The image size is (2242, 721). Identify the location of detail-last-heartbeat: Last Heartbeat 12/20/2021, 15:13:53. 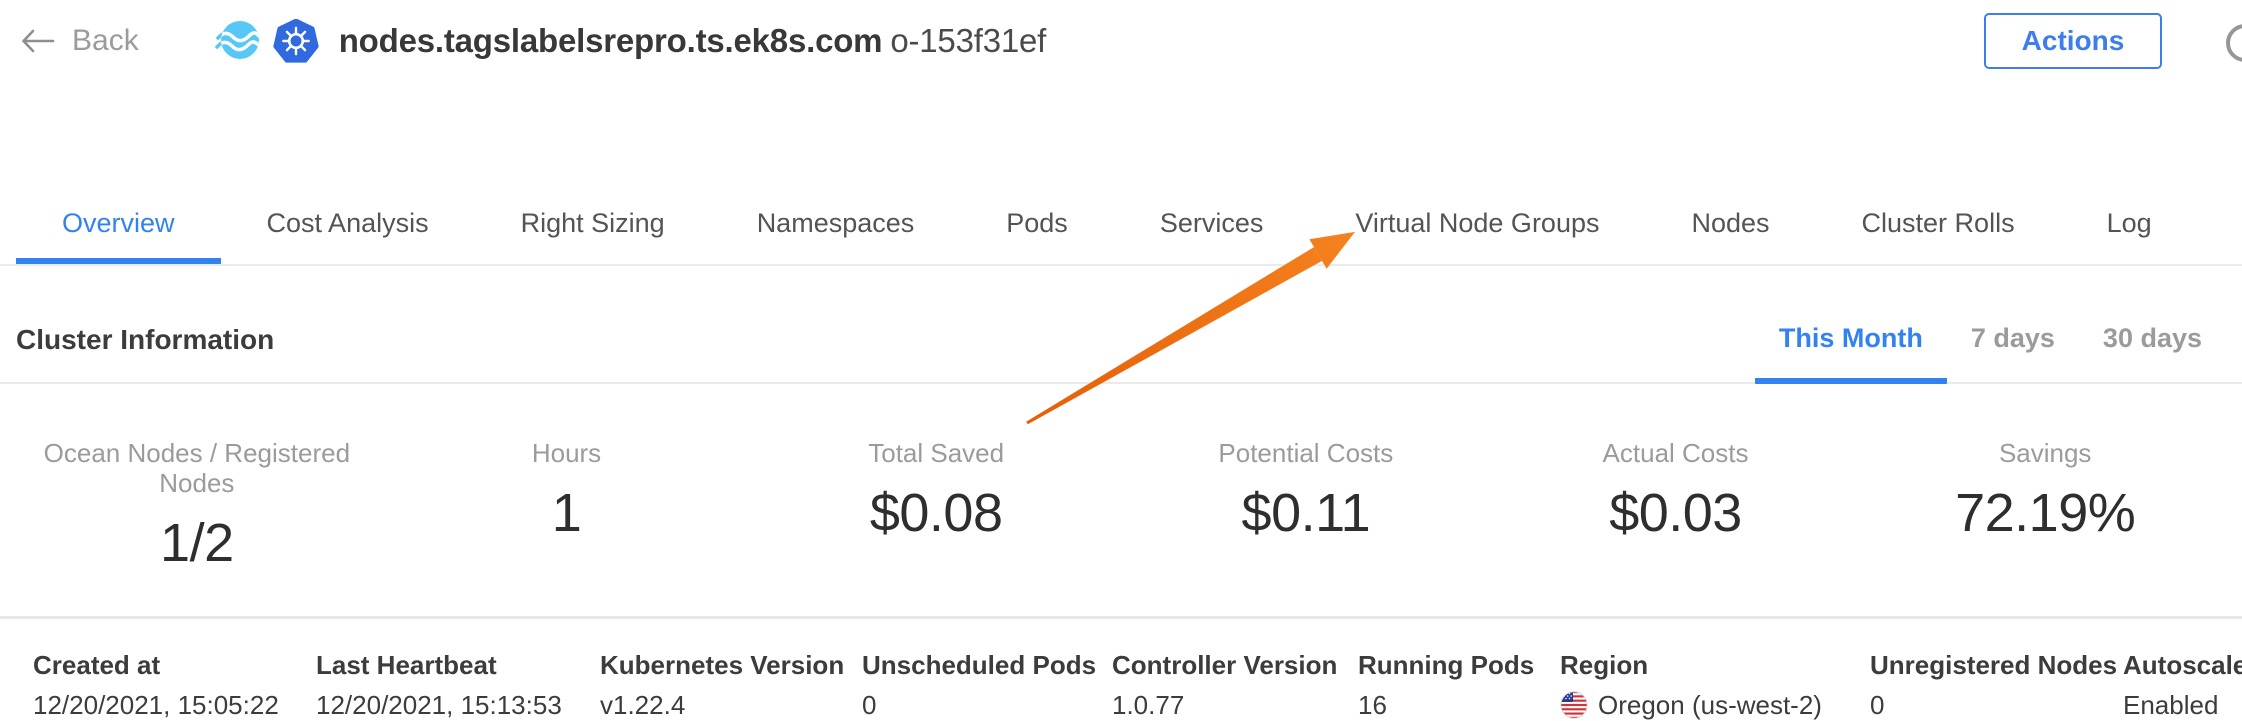
(458, 685).